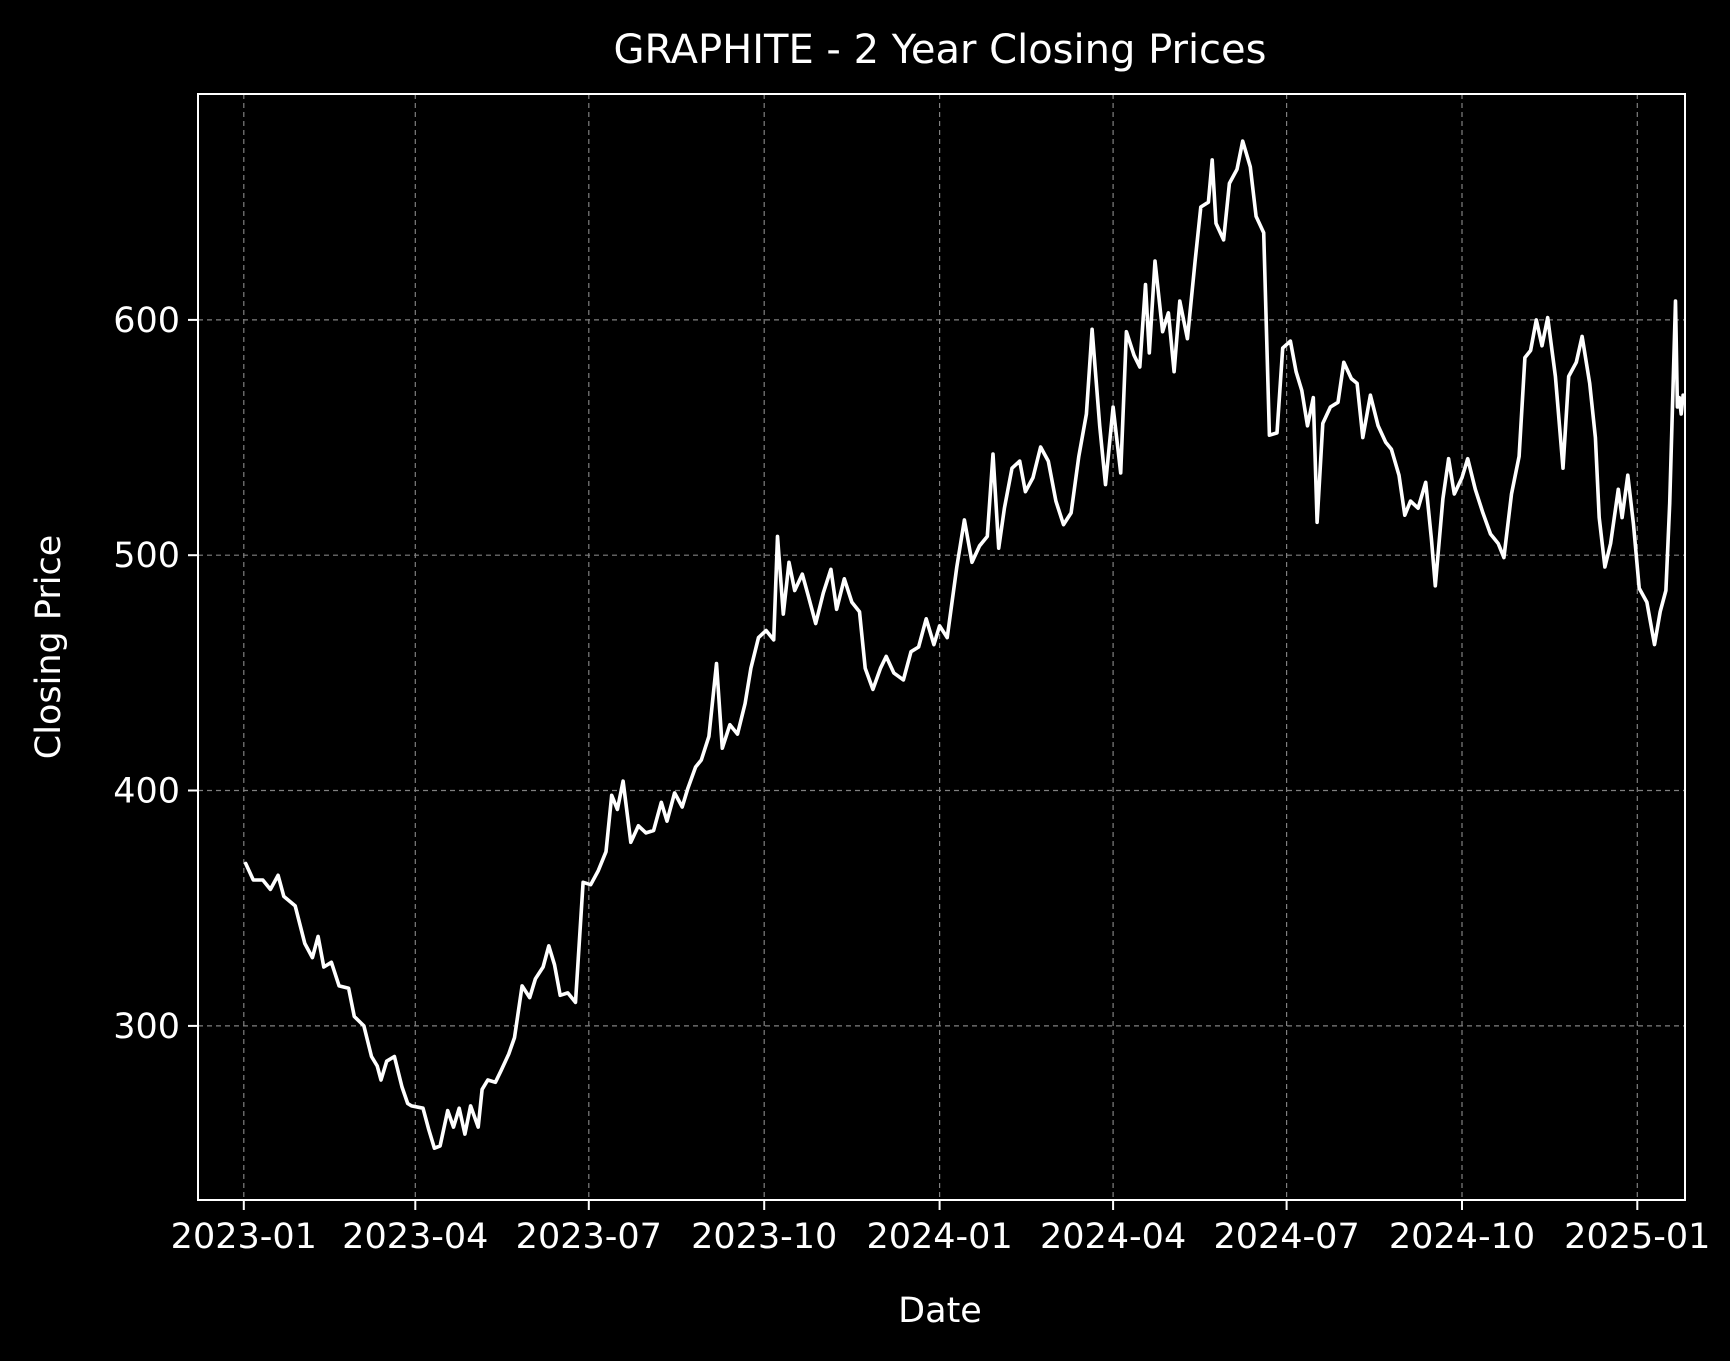  What do you see at coordinates (146, 792) in the screenshot?
I see `y-tick-label: 400` at bounding box center [146, 792].